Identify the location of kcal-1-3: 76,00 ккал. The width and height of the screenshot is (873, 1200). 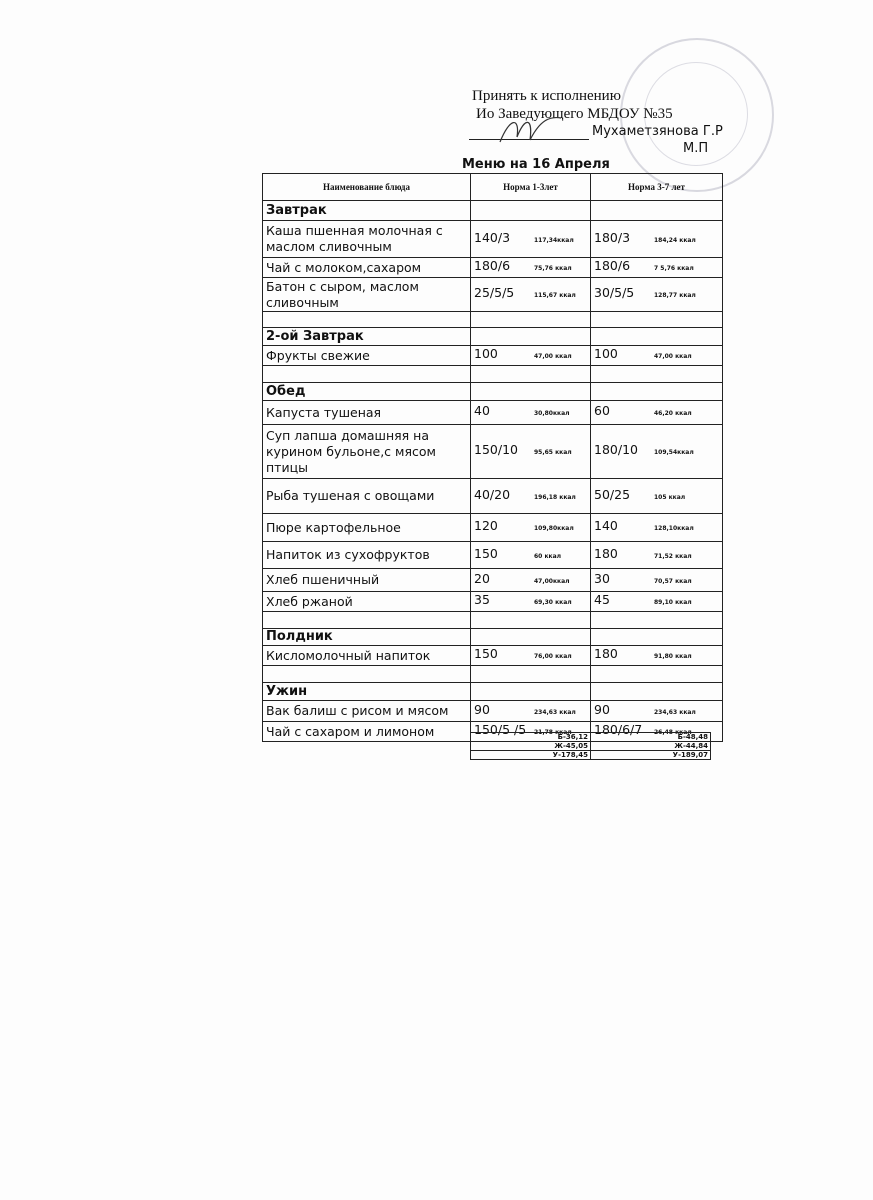
(553, 656).